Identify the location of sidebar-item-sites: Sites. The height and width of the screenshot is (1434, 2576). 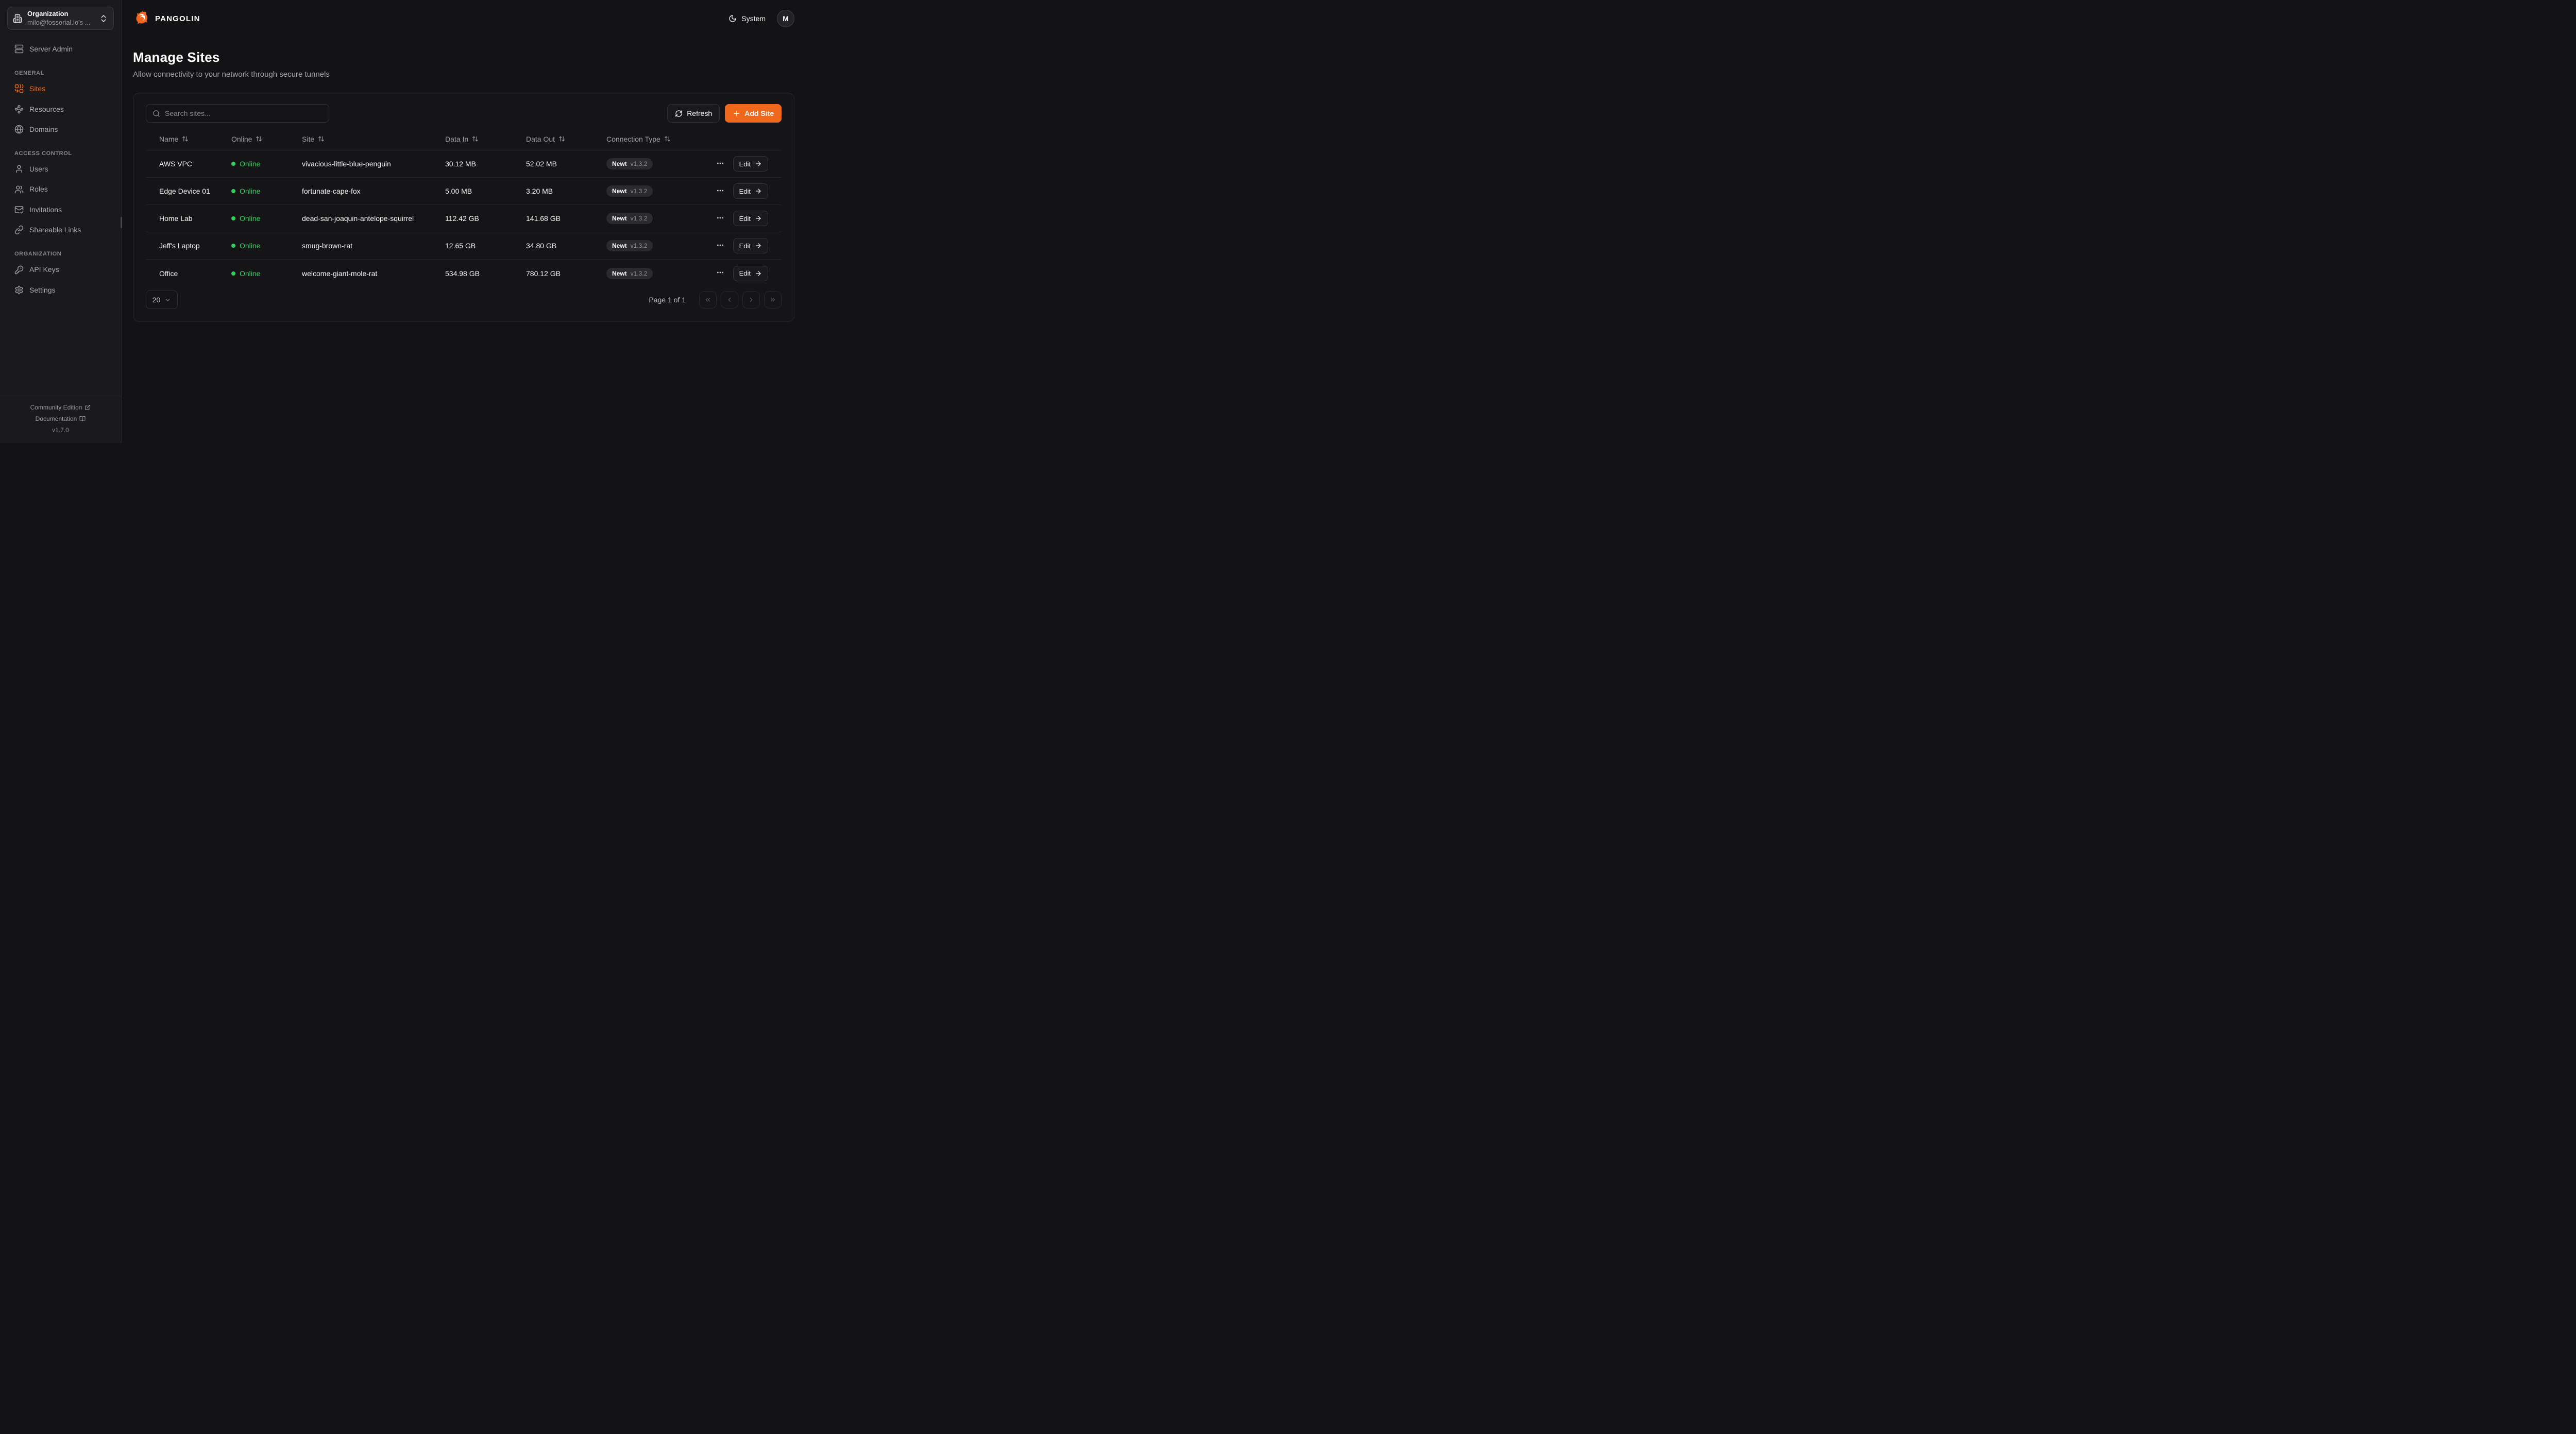
(60, 88).